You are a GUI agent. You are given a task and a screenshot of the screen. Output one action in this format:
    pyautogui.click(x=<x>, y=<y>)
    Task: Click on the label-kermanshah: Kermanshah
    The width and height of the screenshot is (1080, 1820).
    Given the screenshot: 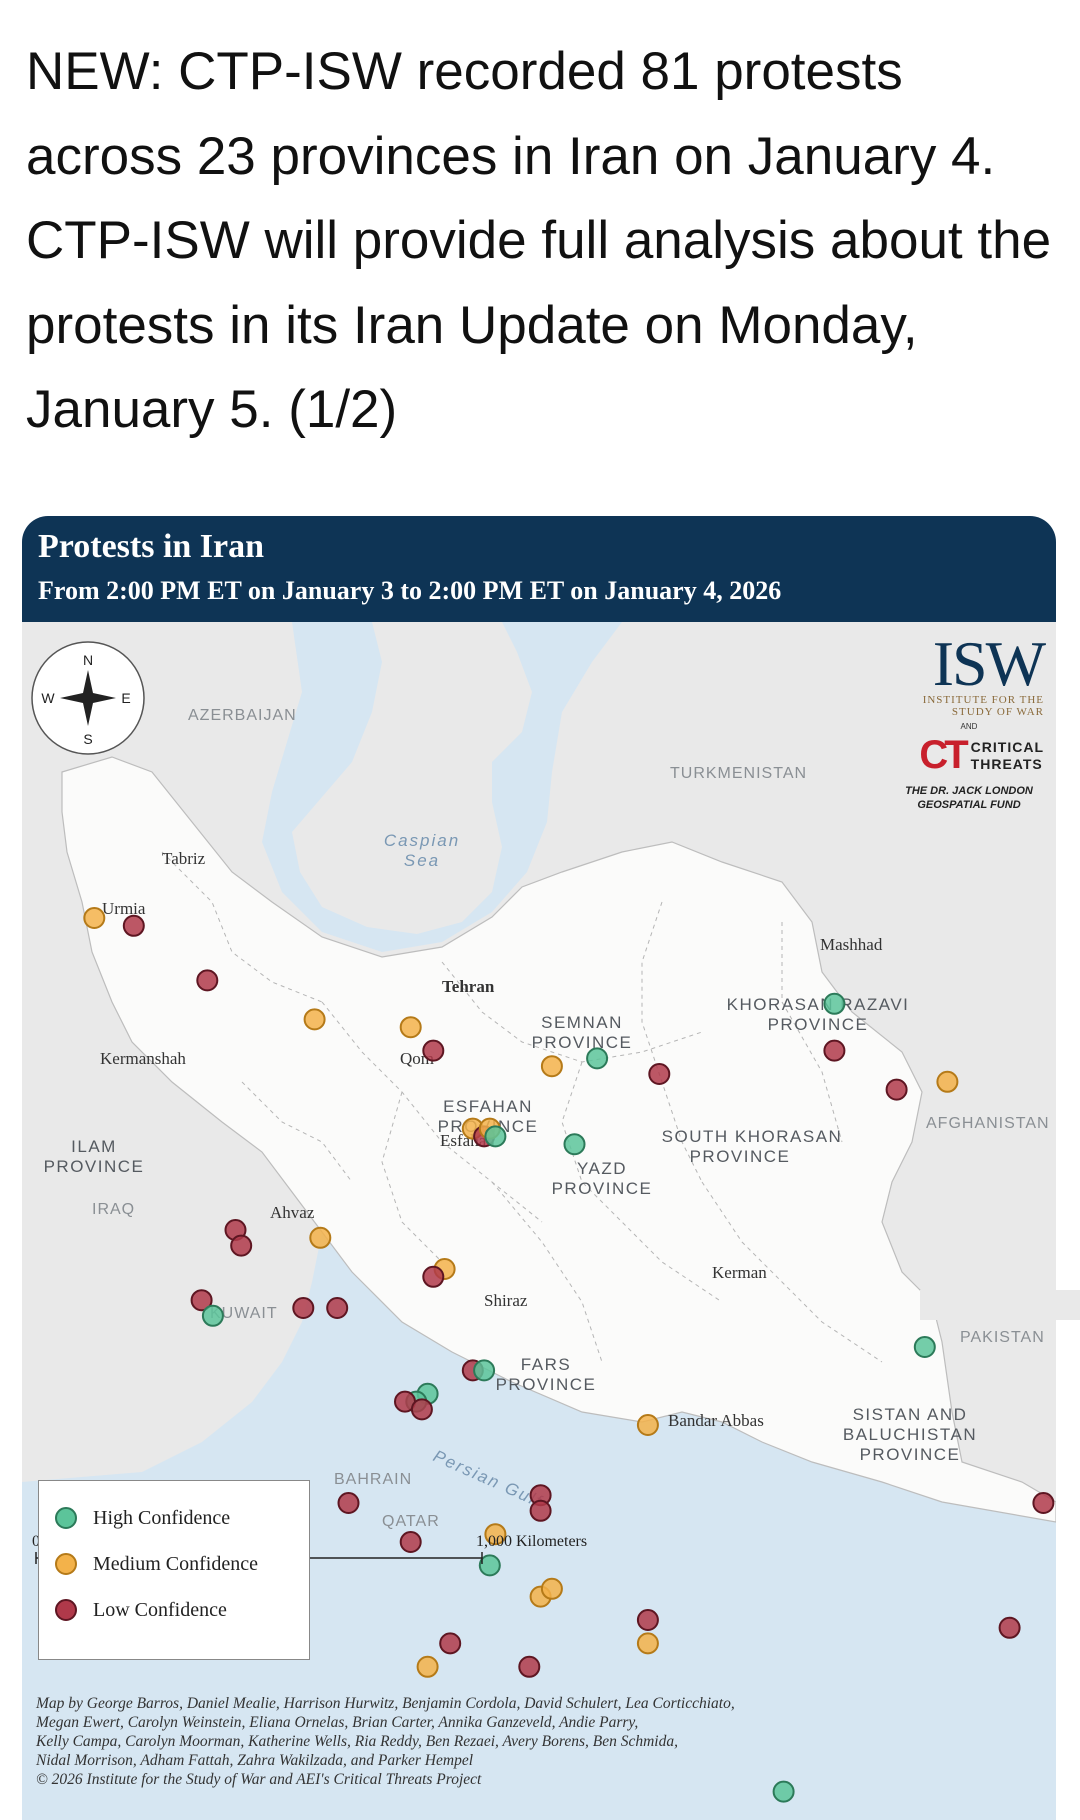 What is the action you would take?
    pyautogui.click(x=143, y=1058)
    